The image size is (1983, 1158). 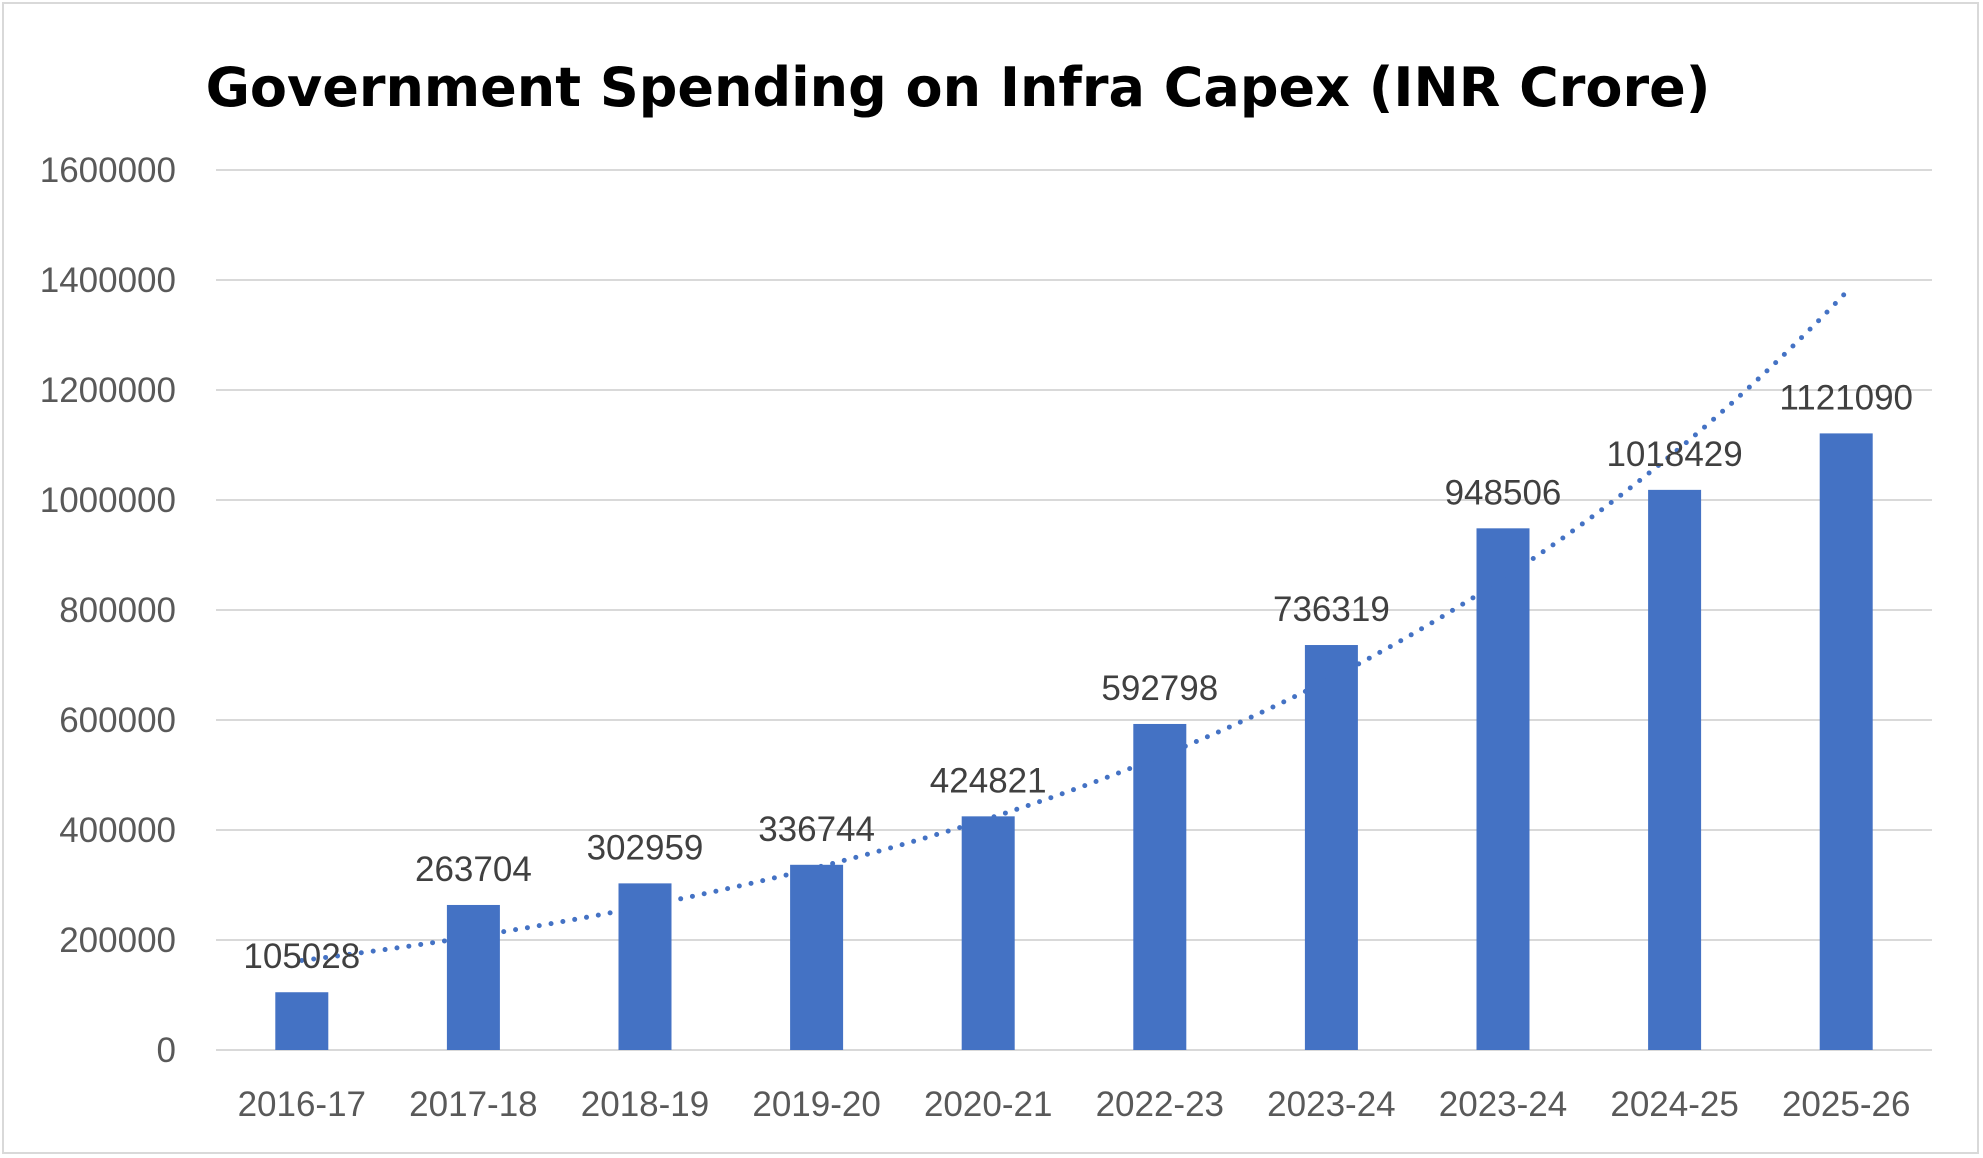 What do you see at coordinates (117, 720) in the screenshot?
I see `y-tick-label: 600000` at bounding box center [117, 720].